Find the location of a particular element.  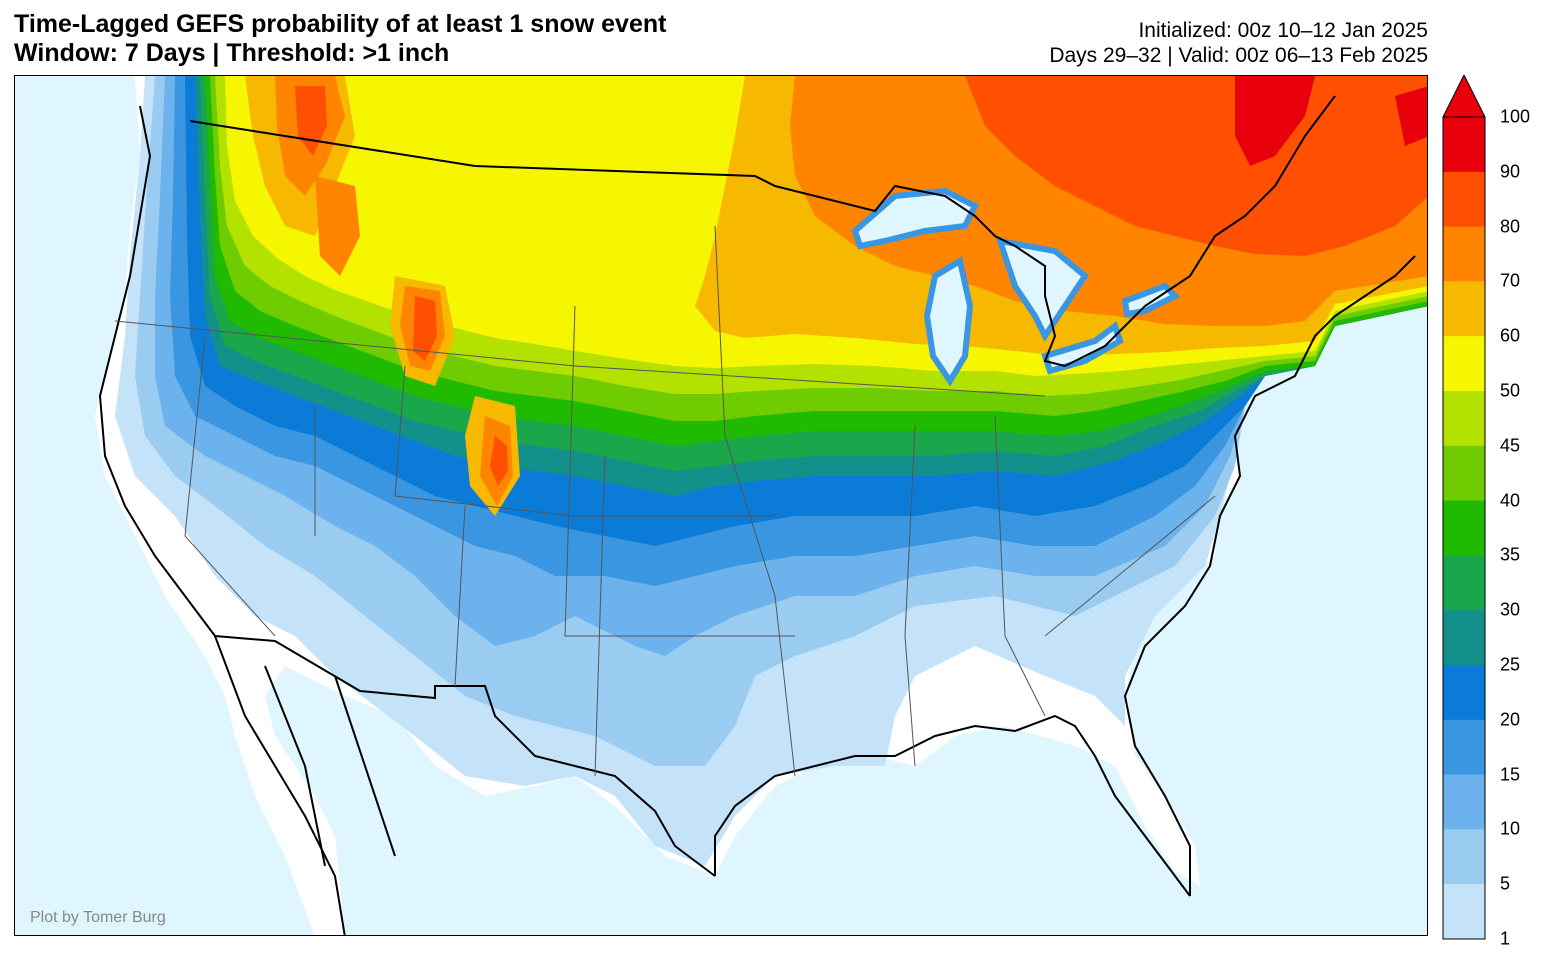

lake-michigan is located at coordinates (948, 321).